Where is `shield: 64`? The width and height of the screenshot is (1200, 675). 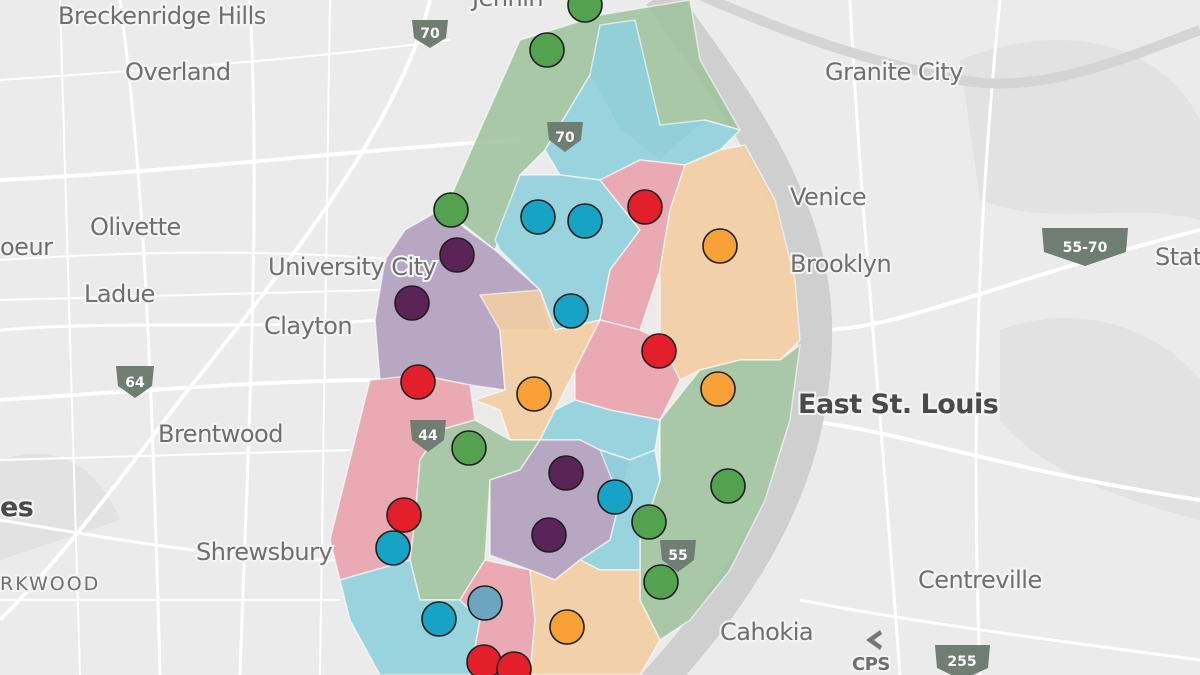
shield: 64 is located at coordinates (135, 382).